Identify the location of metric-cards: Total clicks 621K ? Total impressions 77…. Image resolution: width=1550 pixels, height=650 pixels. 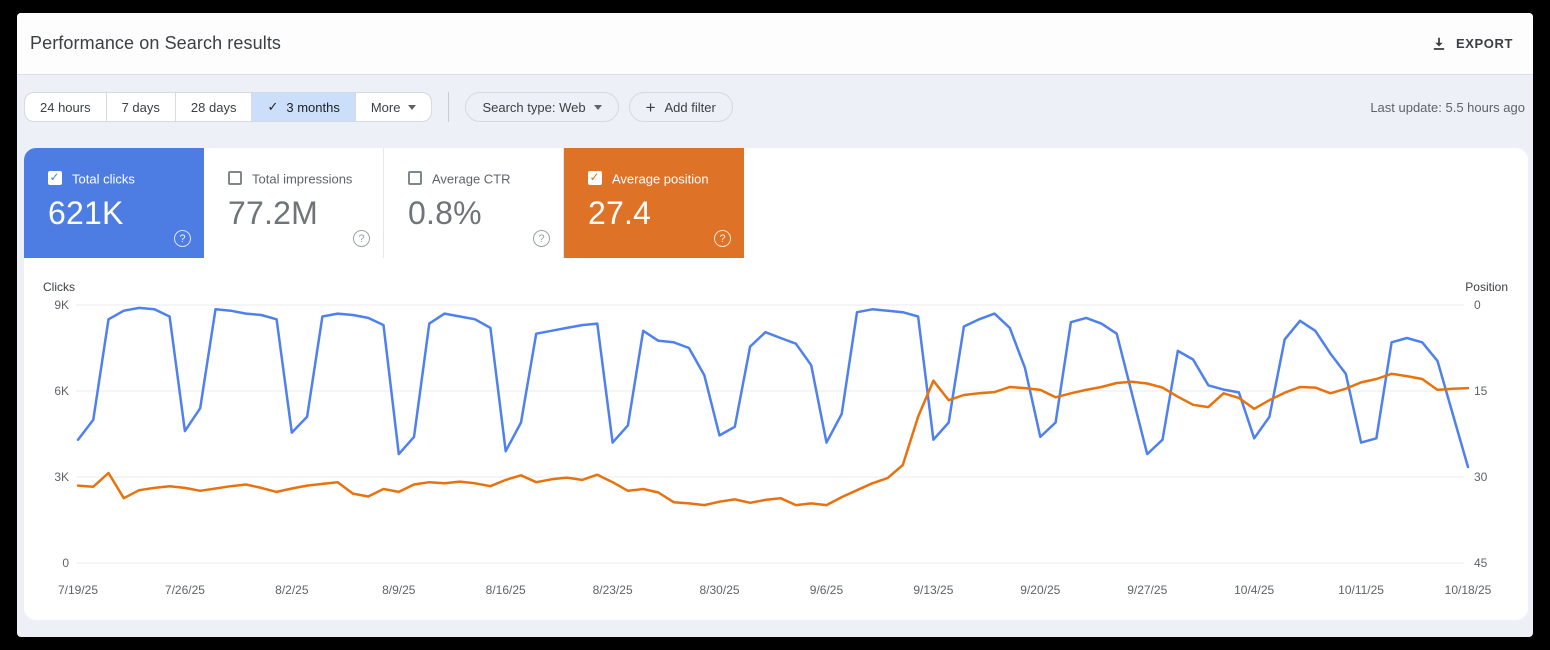
(384, 203).